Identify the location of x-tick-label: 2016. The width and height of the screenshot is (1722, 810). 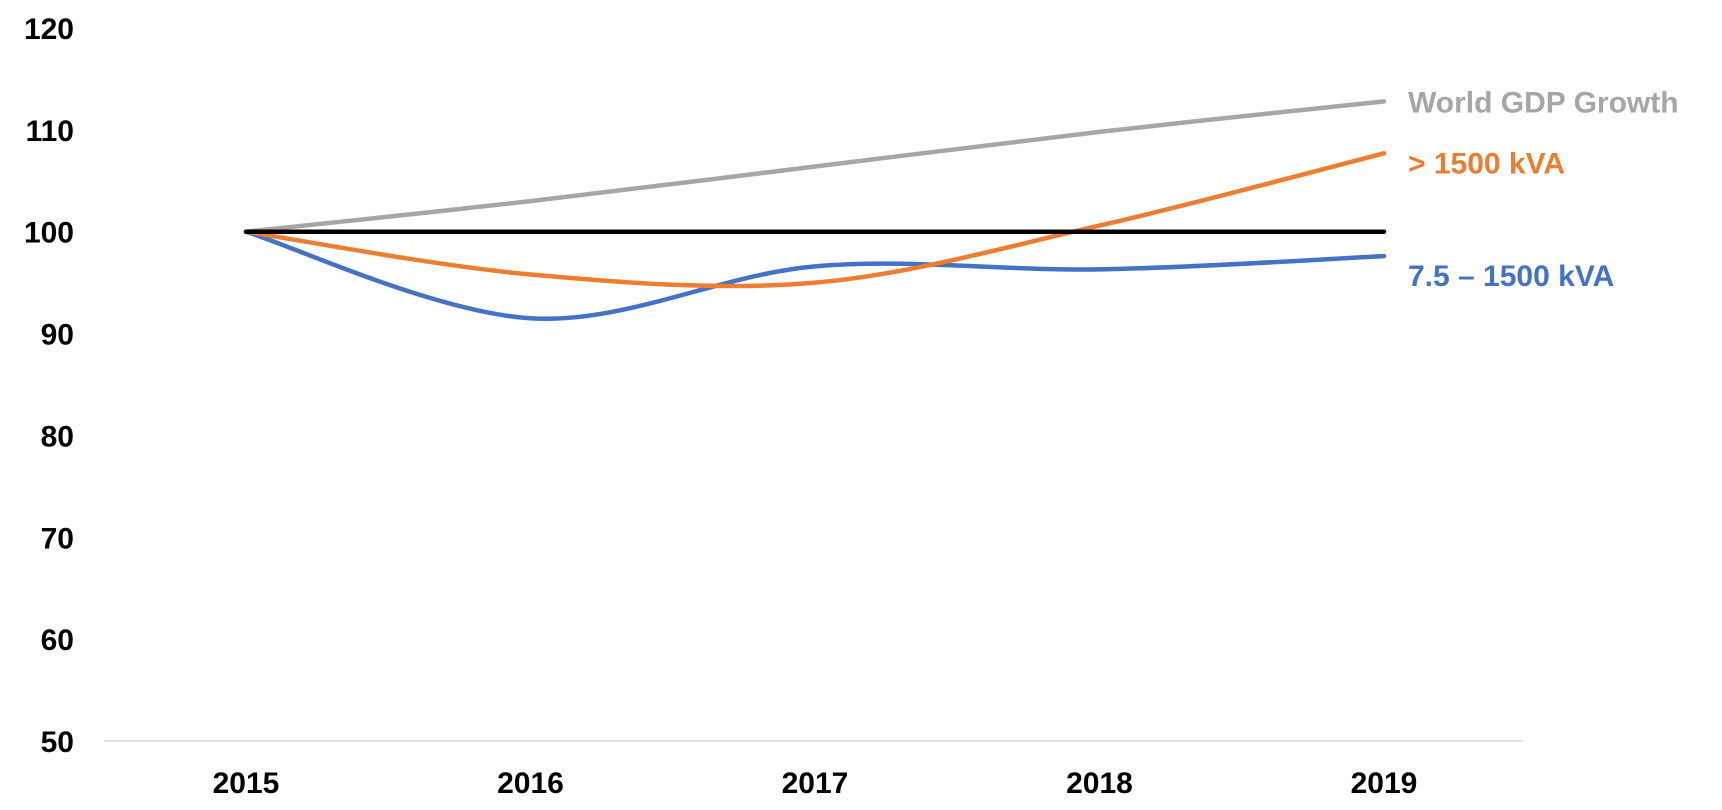
(530, 783).